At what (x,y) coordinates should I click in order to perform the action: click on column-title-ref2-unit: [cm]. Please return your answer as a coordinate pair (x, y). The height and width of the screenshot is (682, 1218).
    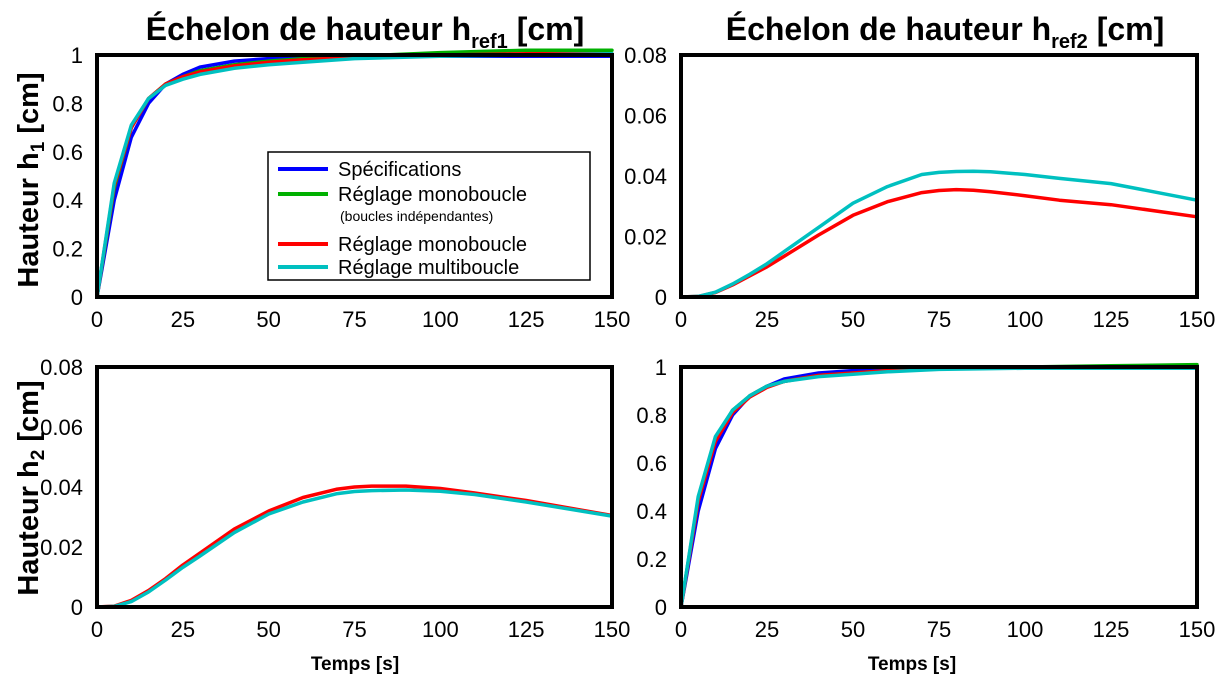
    Looking at the image, I should click on (1126, 29).